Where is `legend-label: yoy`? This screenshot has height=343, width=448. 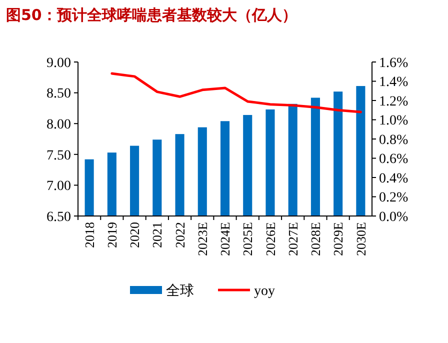 legend-label: yoy is located at coordinates (264, 291).